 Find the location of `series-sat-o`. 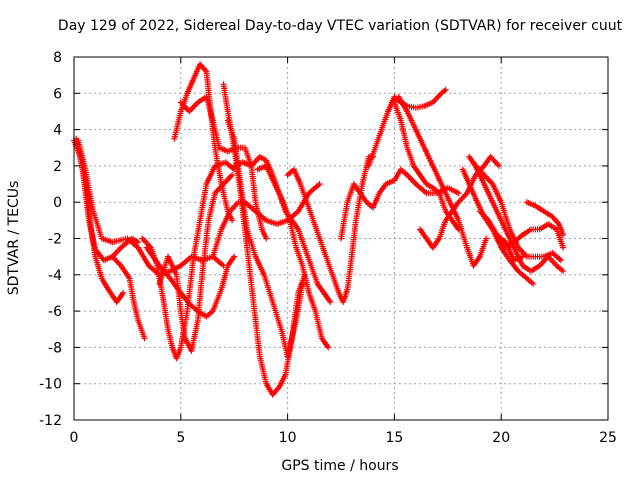

series-sat-o is located at coordinates (330, 229).